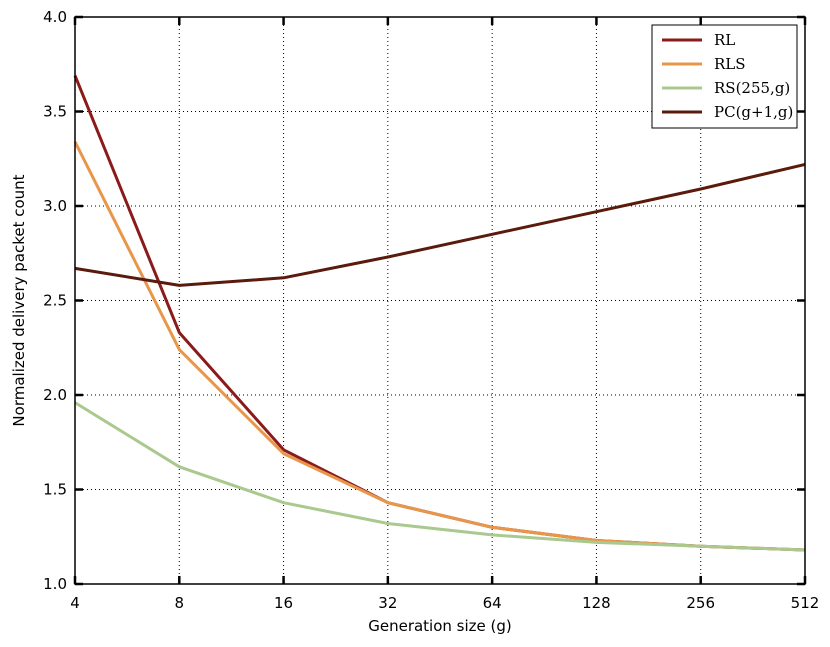 This screenshot has width=830, height=647. What do you see at coordinates (440, 626) in the screenshot?
I see `x-axis-title: Generation size (g)` at bounding box center [440, 626].